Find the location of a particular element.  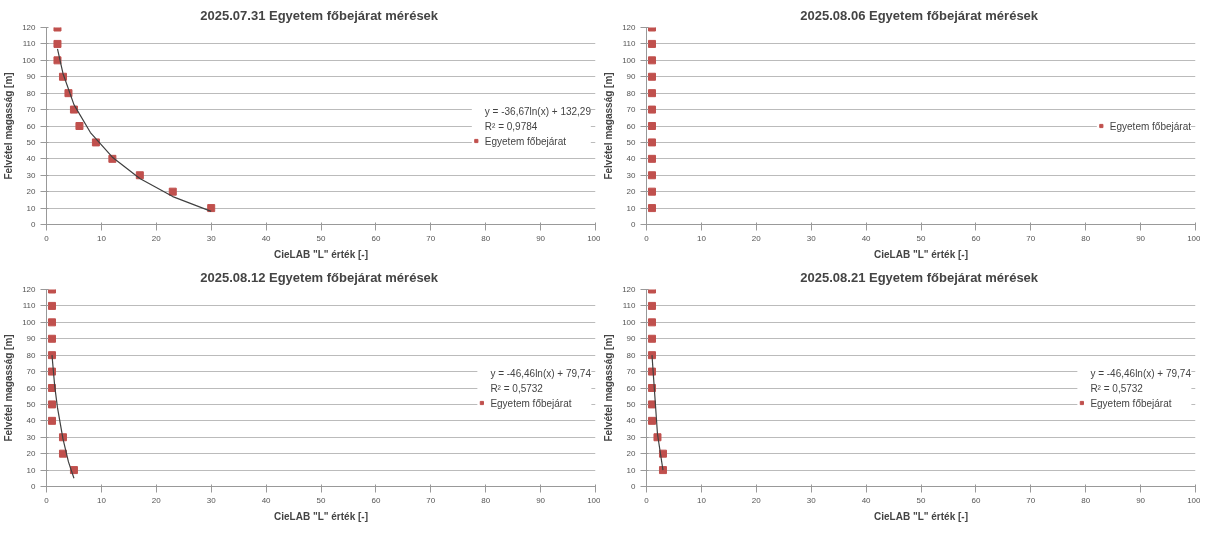

annotation: R² = 0,5732 is located at coordinates (1116, 387).